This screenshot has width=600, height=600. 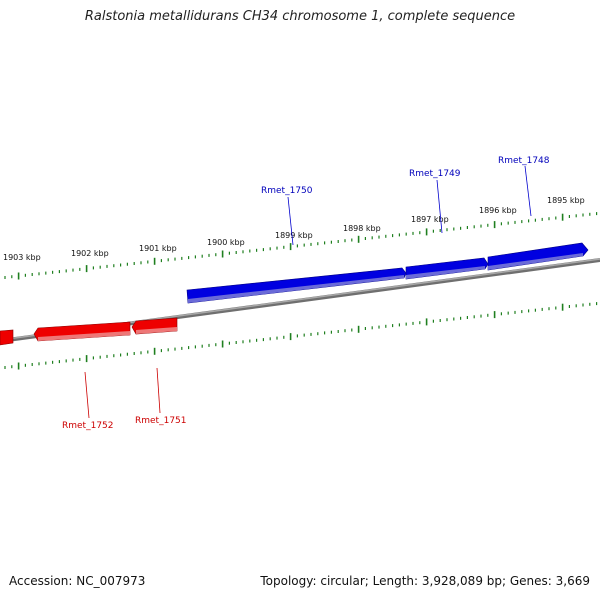 I want to click on scale-label: 1902 kbp, so click(x=90, y=253).